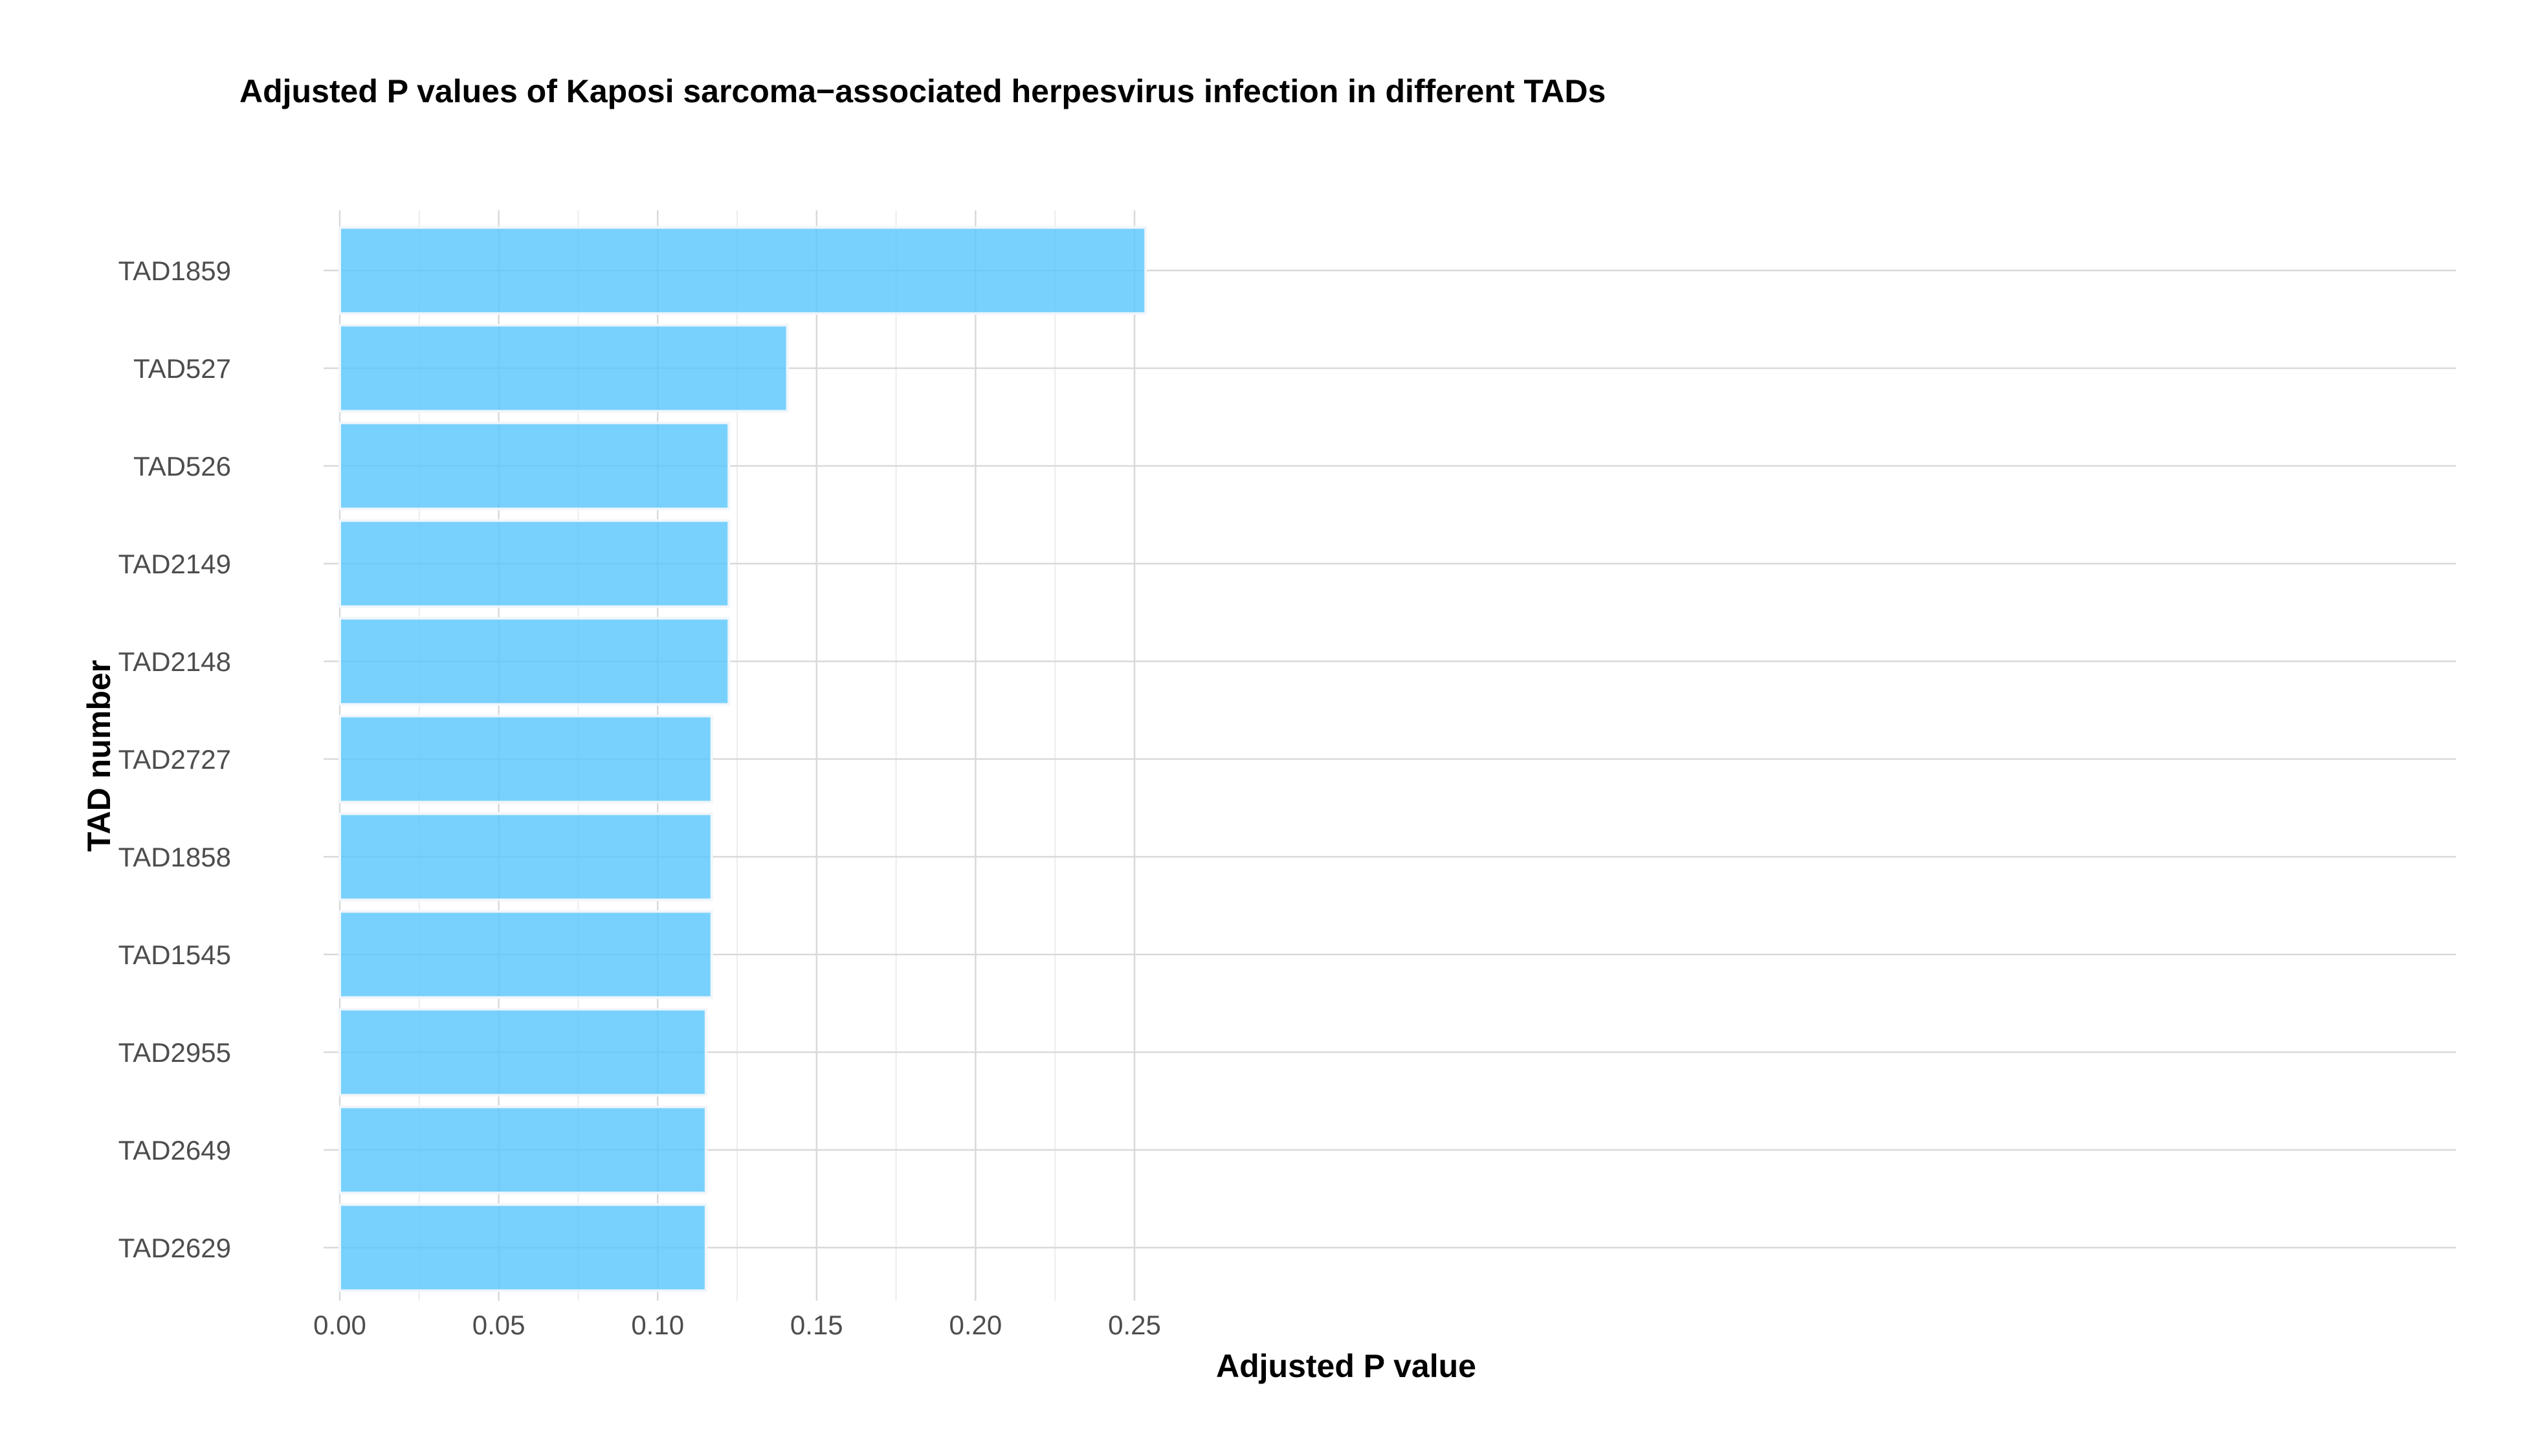  What do you see at coordinates (742, 270) in the screenshot?
I see `bar-tad1859` at bounding box center [742, 270].